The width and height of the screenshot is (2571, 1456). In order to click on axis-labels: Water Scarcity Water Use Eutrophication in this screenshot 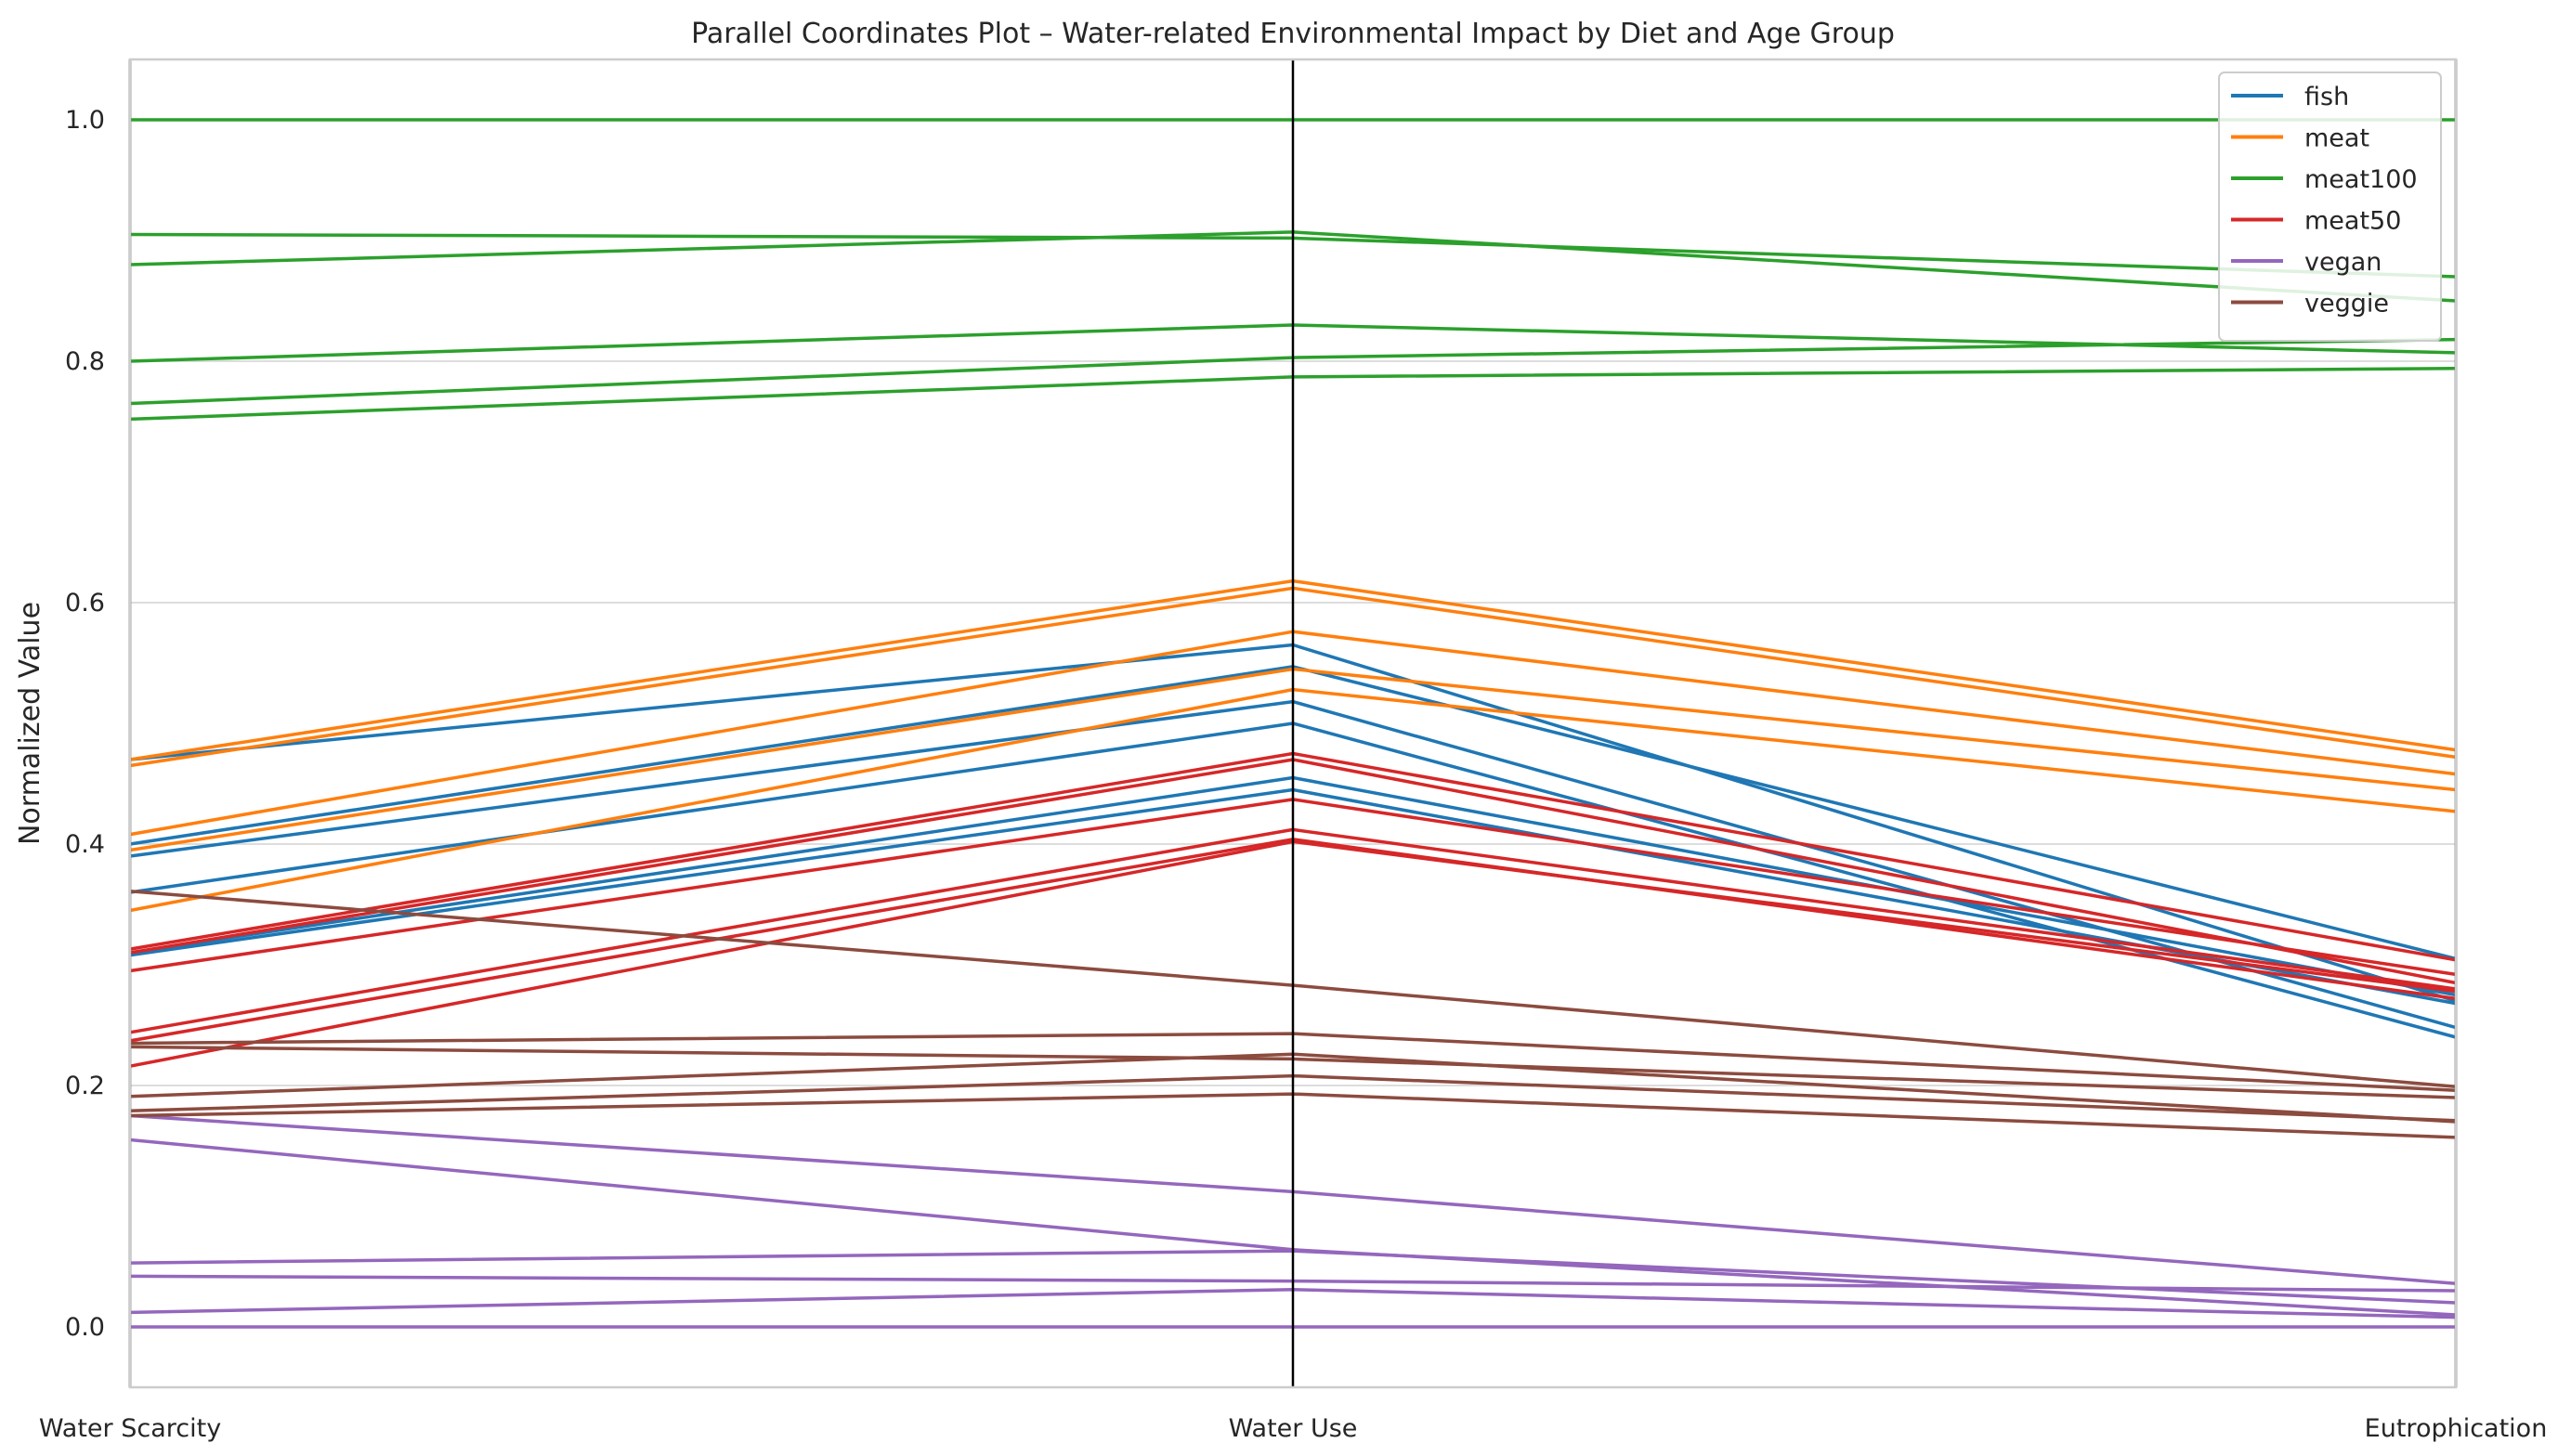, I will do `click(1294, 1428)`.